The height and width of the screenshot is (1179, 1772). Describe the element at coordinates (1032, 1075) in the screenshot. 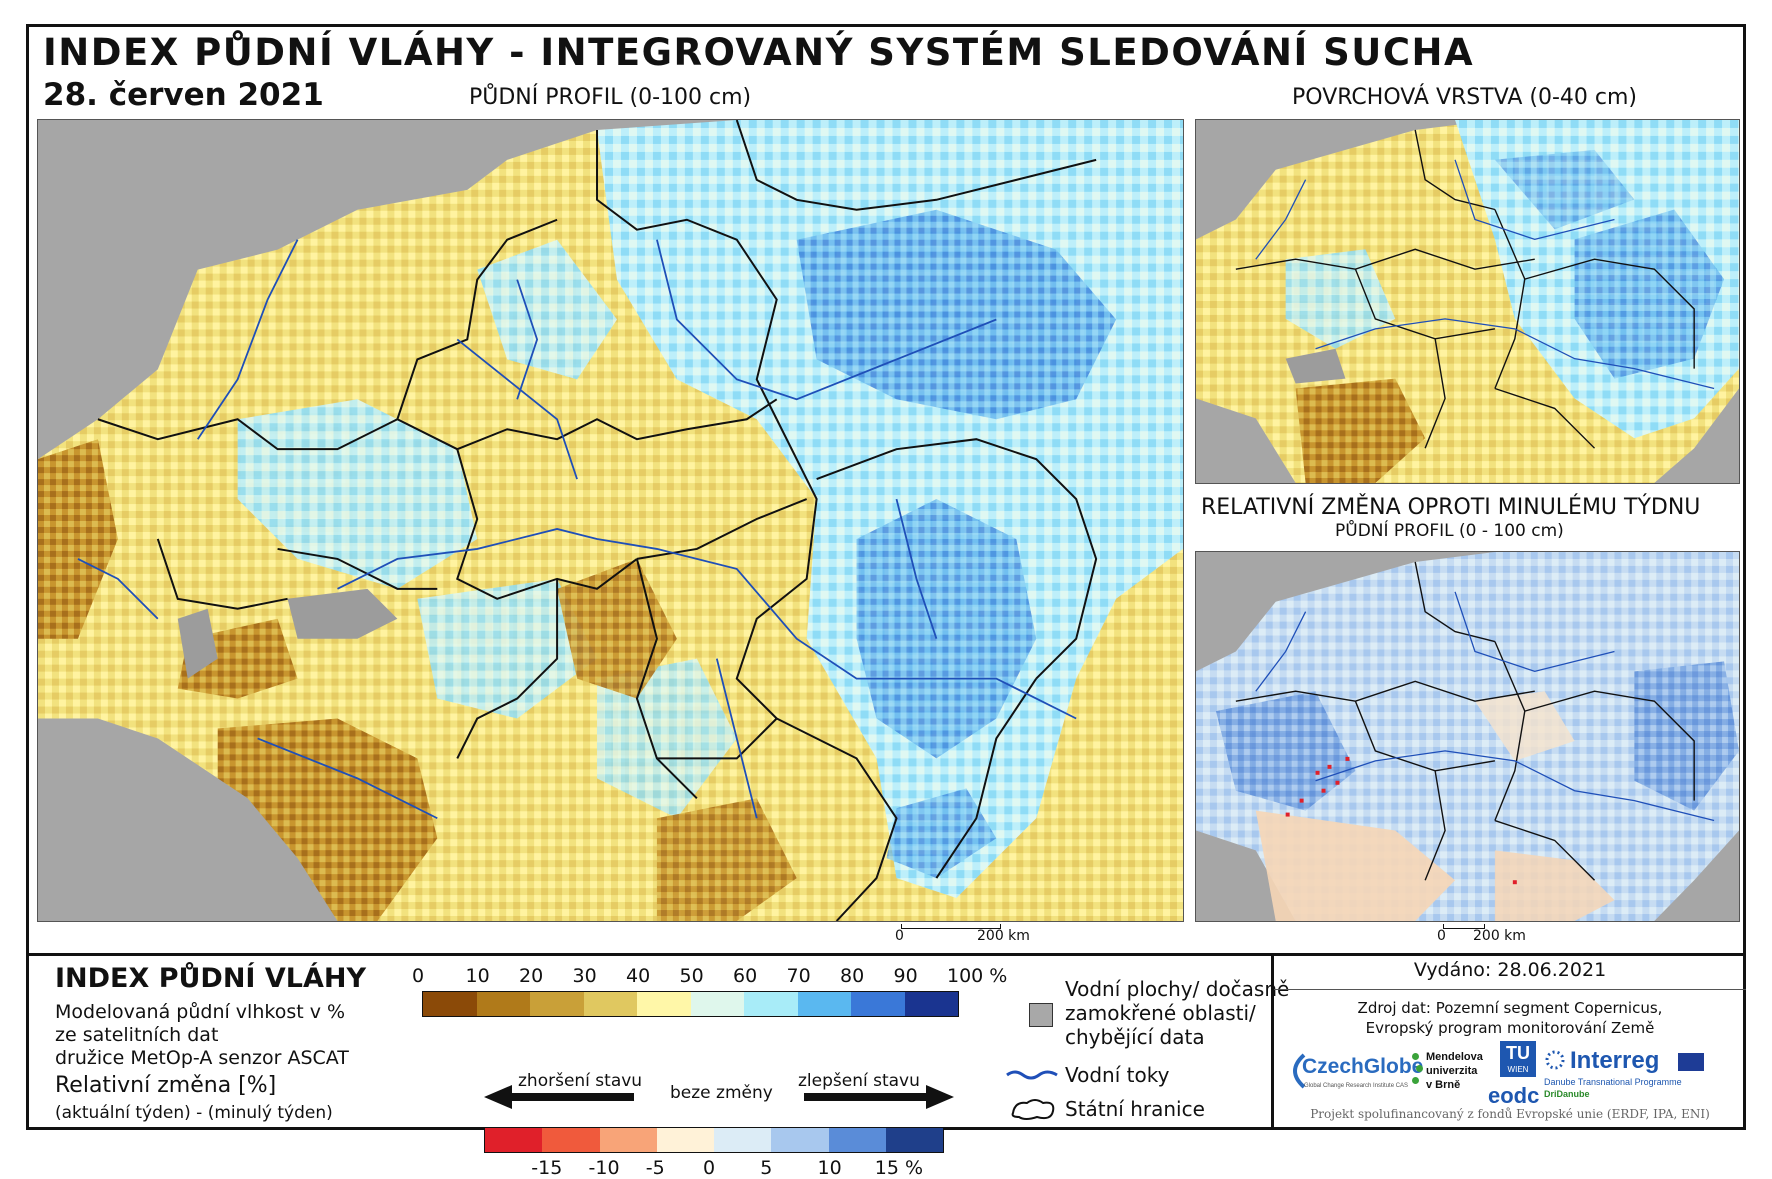

I see `river-icon` at that location.